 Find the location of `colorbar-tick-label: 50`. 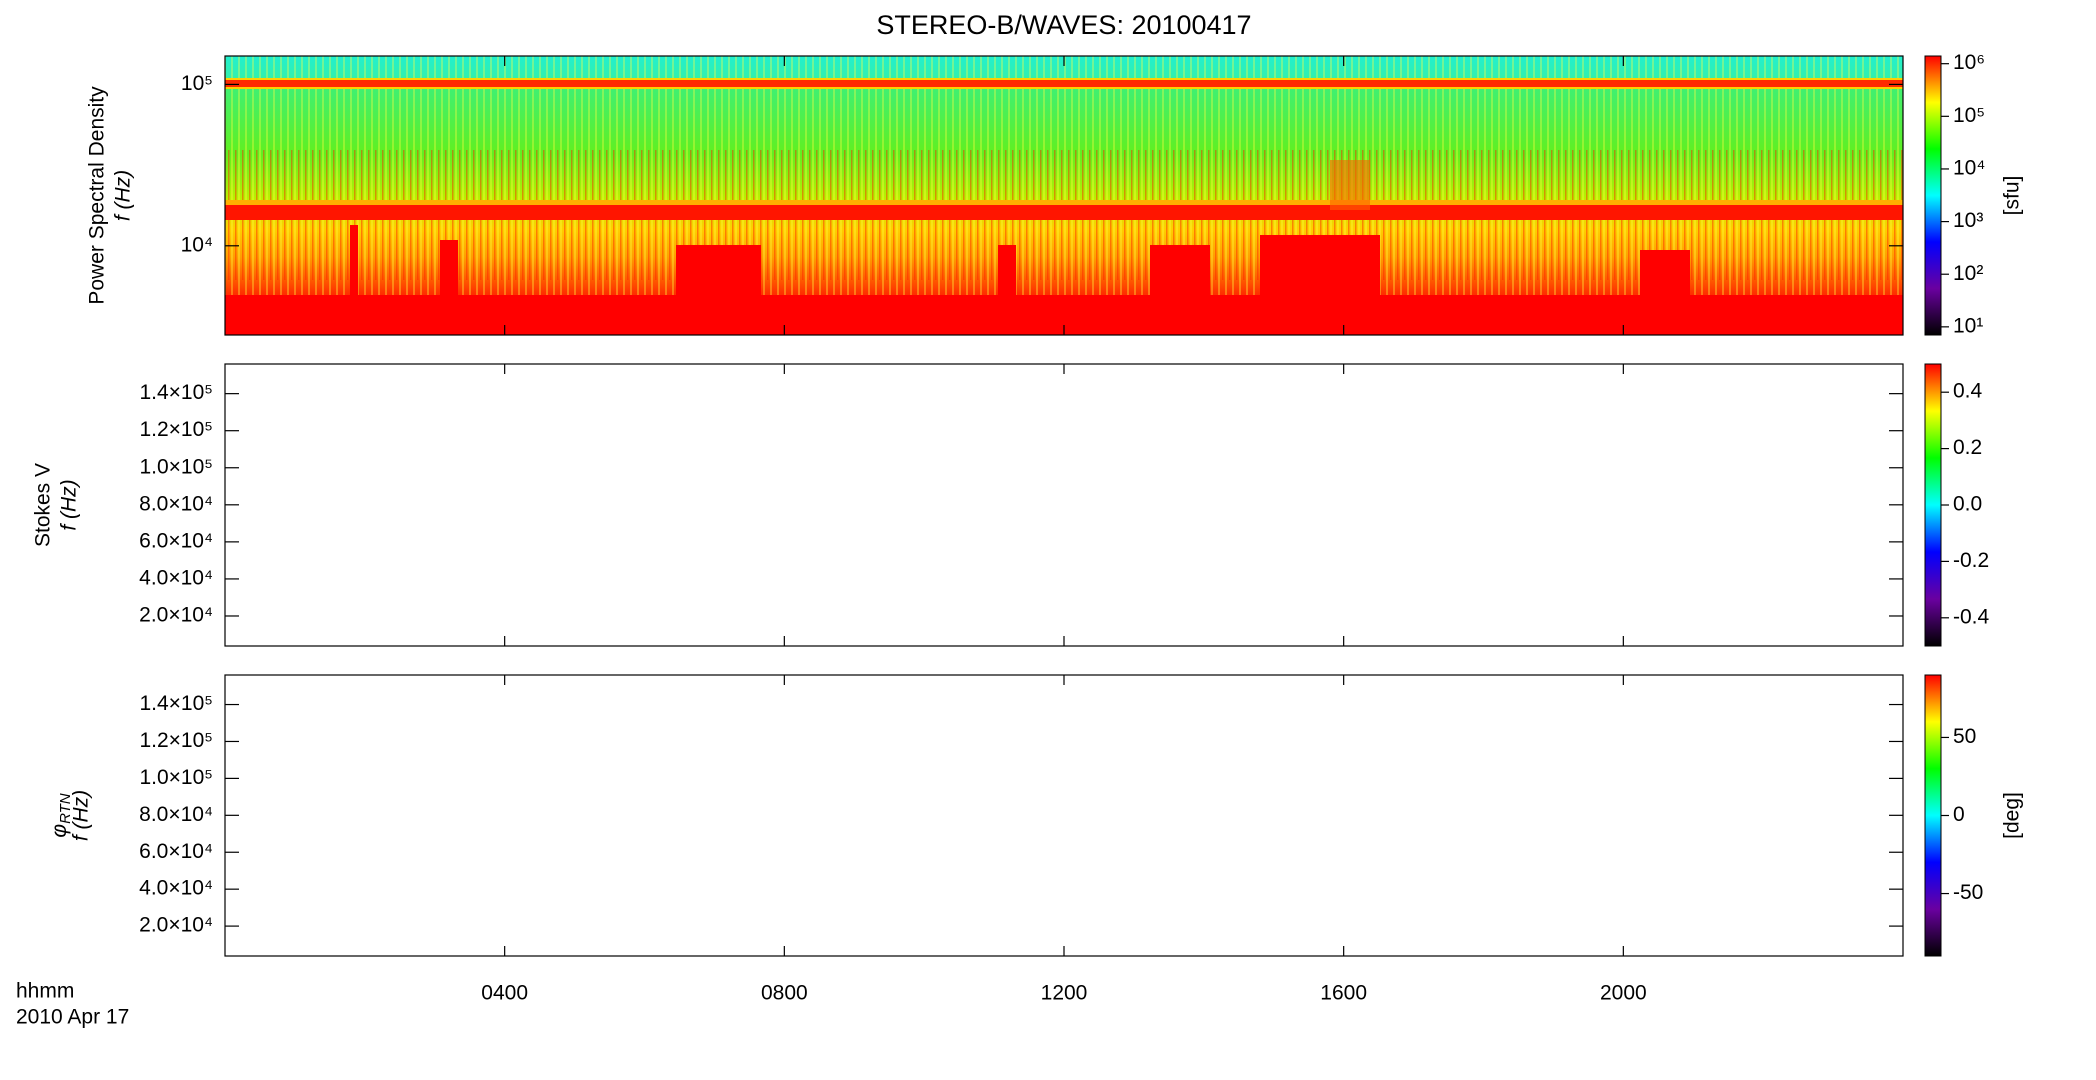

colorbar-tick-label: 50 is located at coordinates (1964, 736).